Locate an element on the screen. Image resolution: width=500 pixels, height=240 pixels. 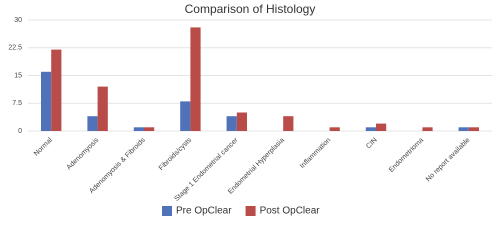
y-tick-label: 30 is located at coordinates (18, 20).